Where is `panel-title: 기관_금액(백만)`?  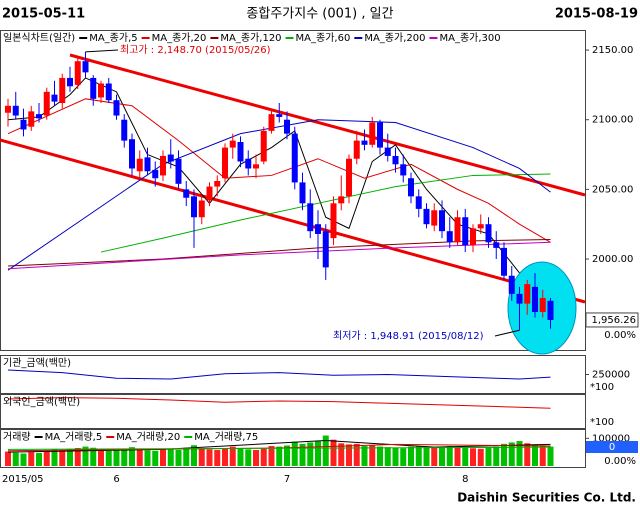
panel-title: 기관_금액(백만) is located at coordinates (37, 363).